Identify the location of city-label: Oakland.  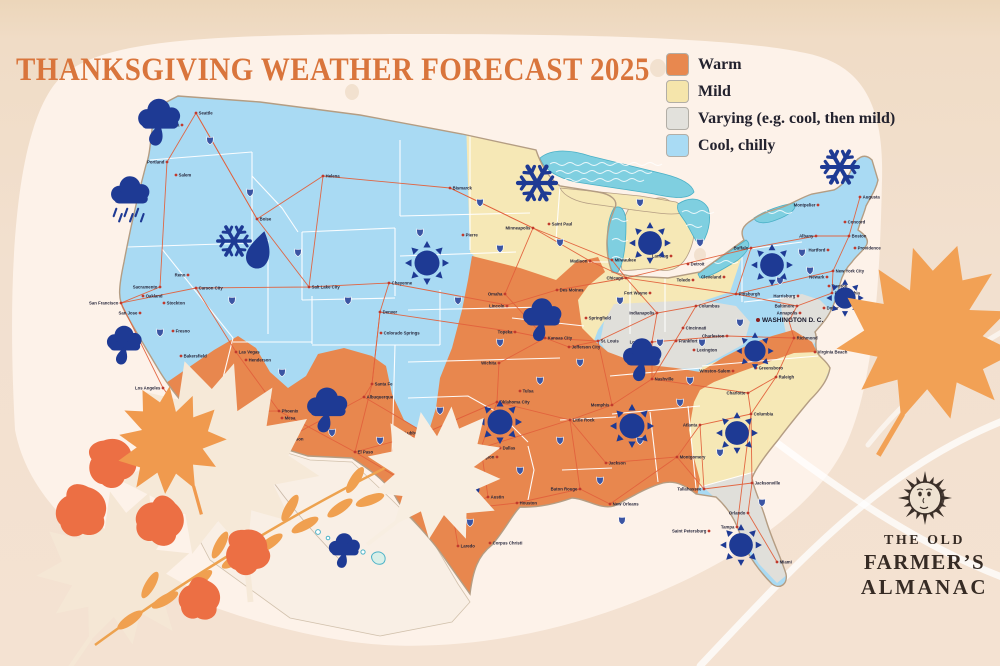
(154, 296).